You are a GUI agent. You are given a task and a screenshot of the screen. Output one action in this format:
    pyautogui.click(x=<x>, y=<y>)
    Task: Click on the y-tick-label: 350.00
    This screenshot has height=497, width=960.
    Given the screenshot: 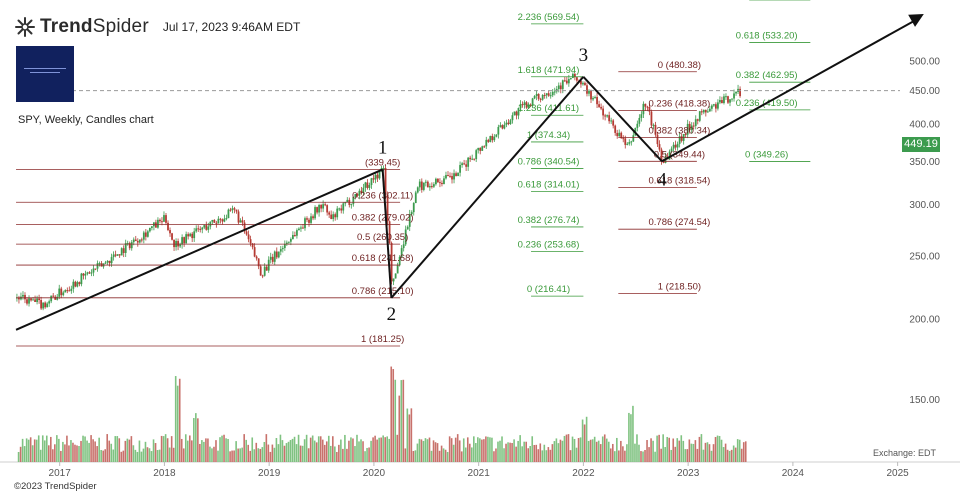 What is the action you would take?
    pyautogui.click(x=924, y=162)
    